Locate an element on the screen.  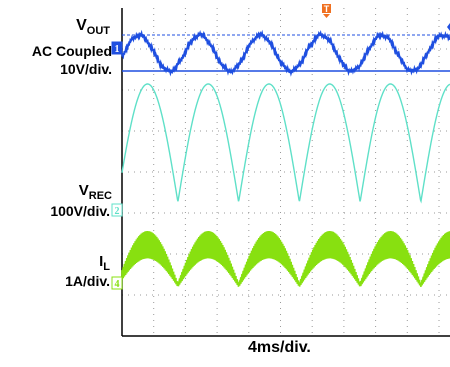
trigger-marker-label: T is located at coordinates (327, 9).